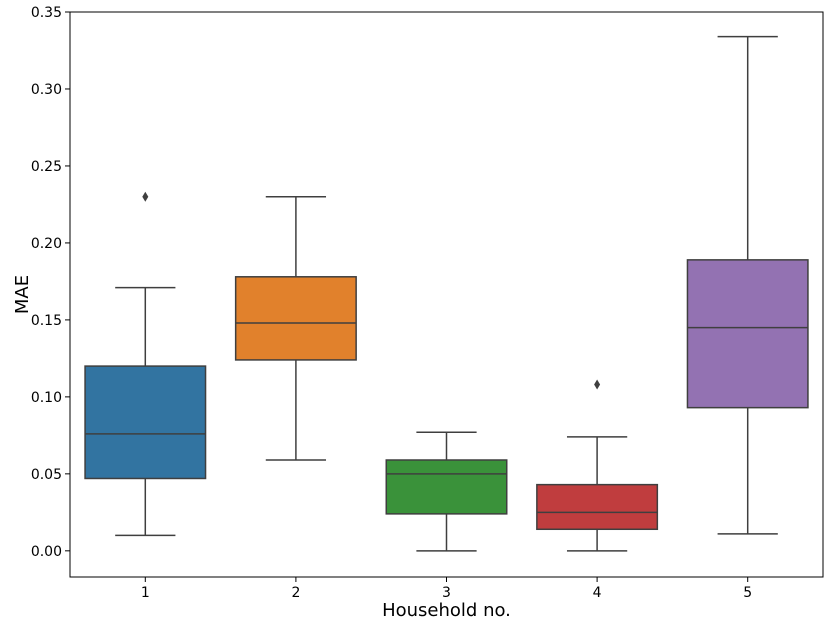 This screenshot has width=831, height=628. Describe the element at coordinates (46, 167) in the screenshot. I see `y-tick-label: 0.25` at that location.